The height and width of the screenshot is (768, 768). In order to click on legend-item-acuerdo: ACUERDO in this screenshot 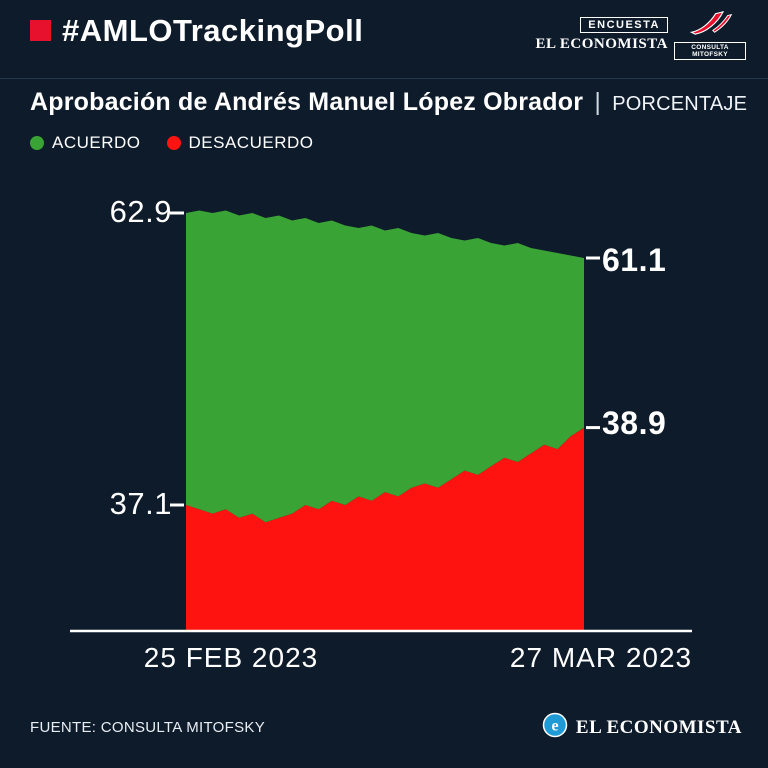, I will do `click(85, 143)`.